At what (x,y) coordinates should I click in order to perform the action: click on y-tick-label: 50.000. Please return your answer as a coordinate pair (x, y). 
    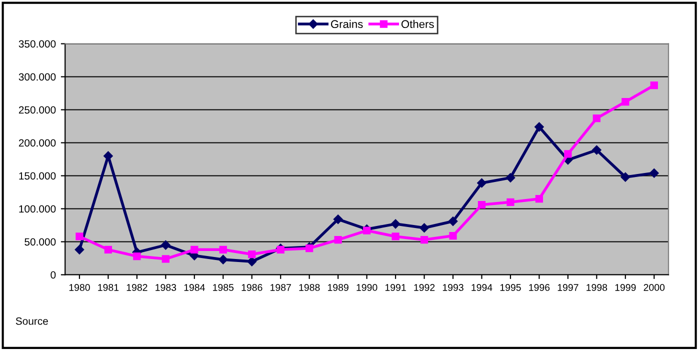
    Looking at the image, I should click on (40, 242).